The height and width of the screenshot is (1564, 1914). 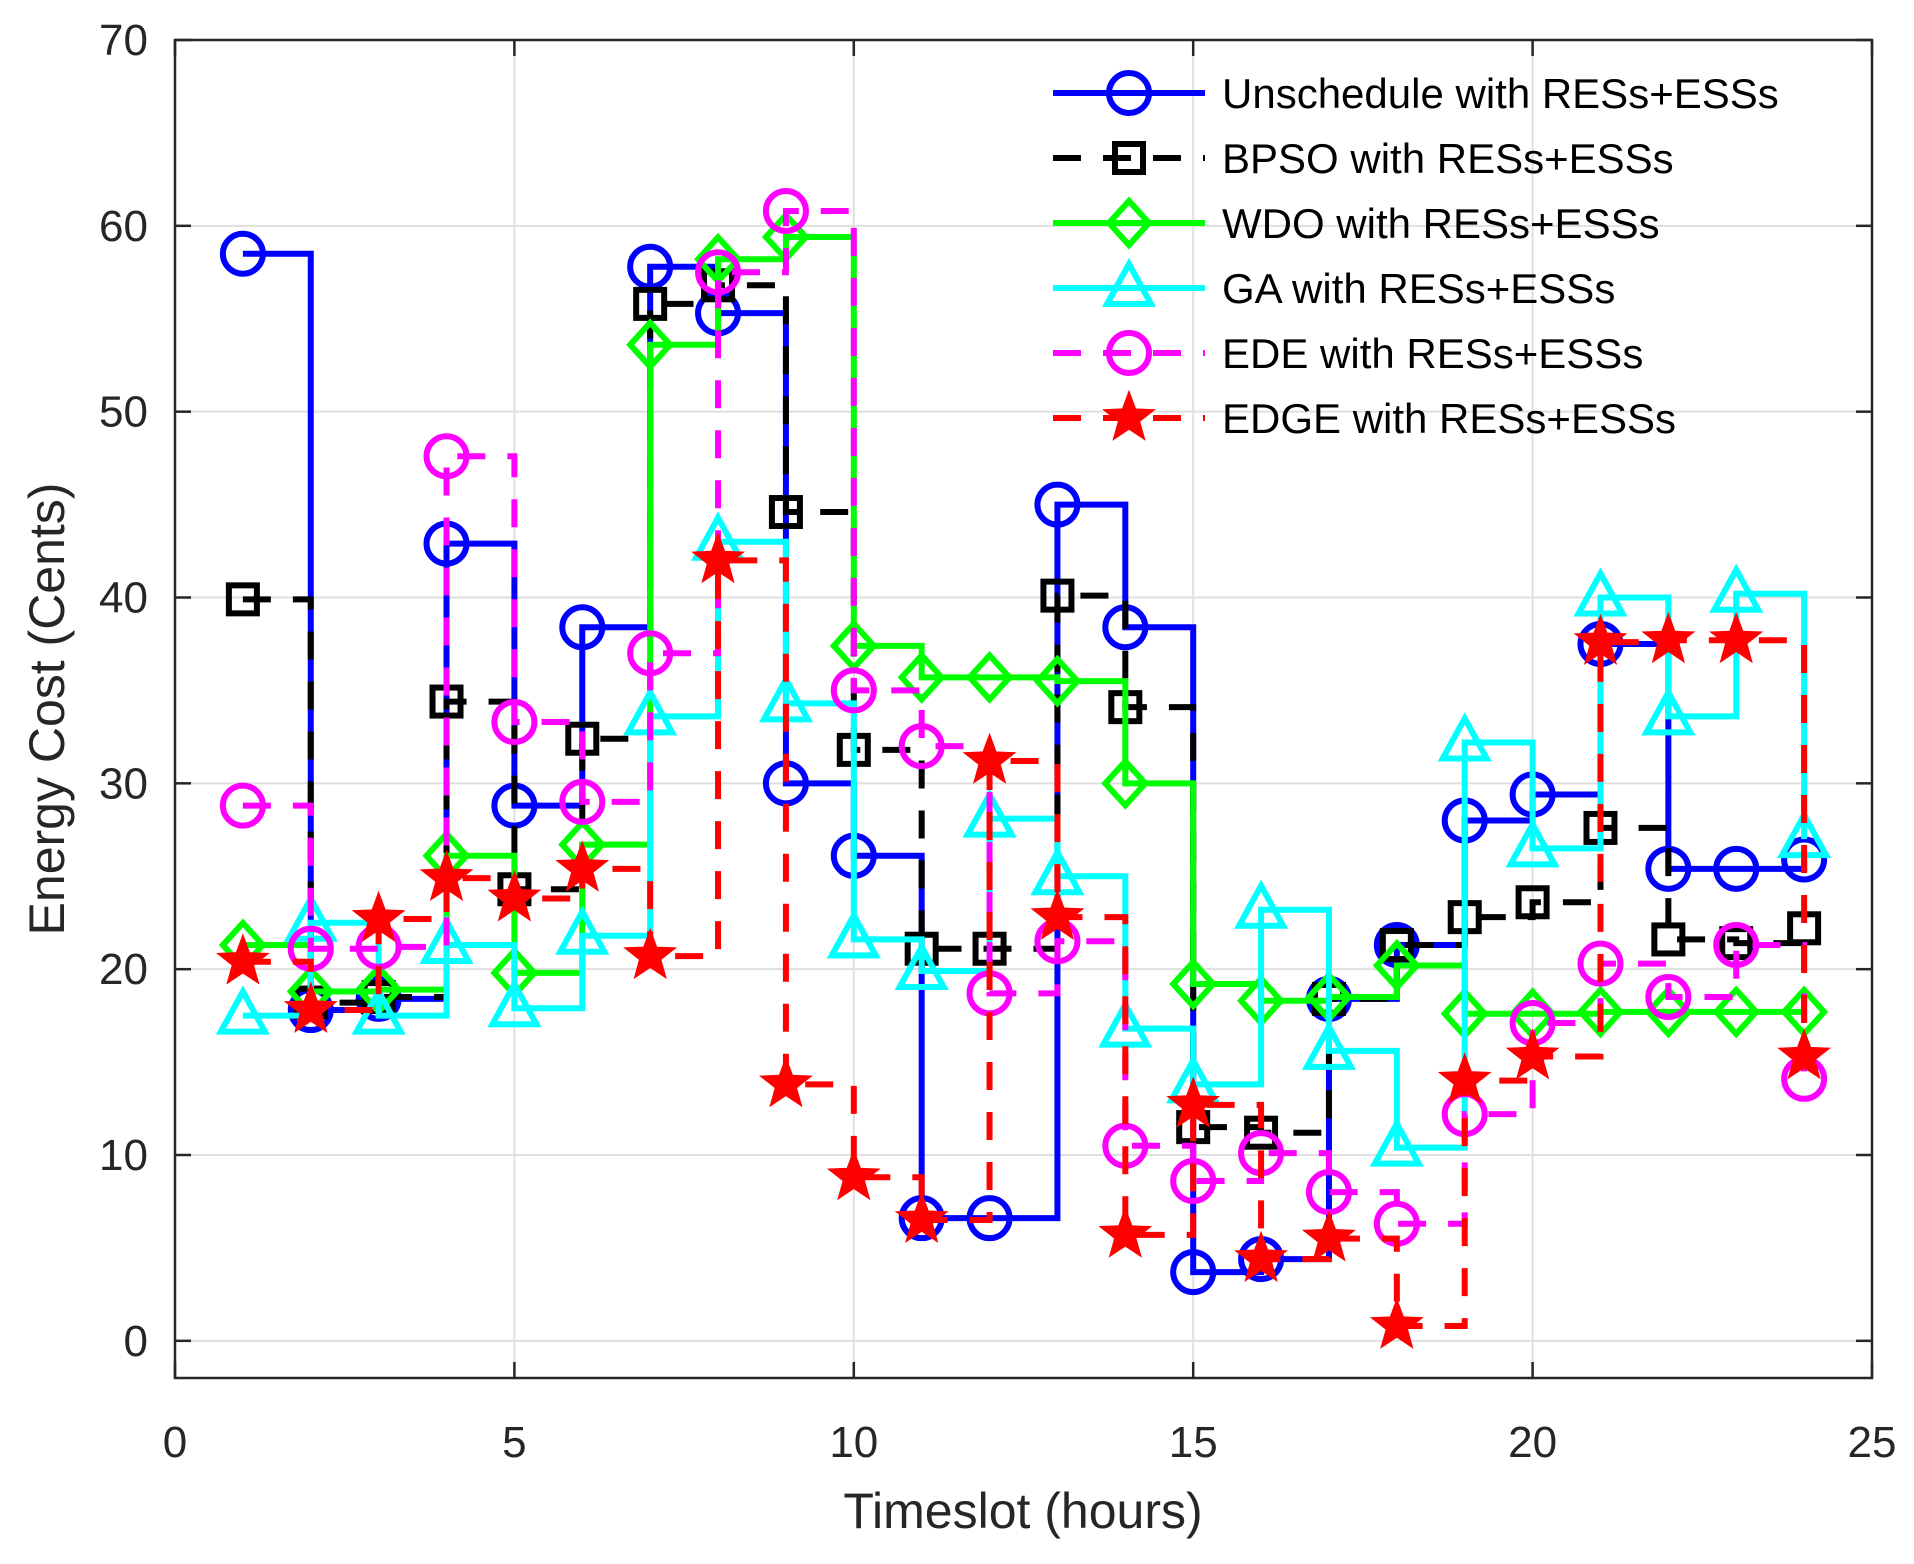 I want to click on legend-item: Unschedule with RESs+ESSs, so click(x=1416, y=93).